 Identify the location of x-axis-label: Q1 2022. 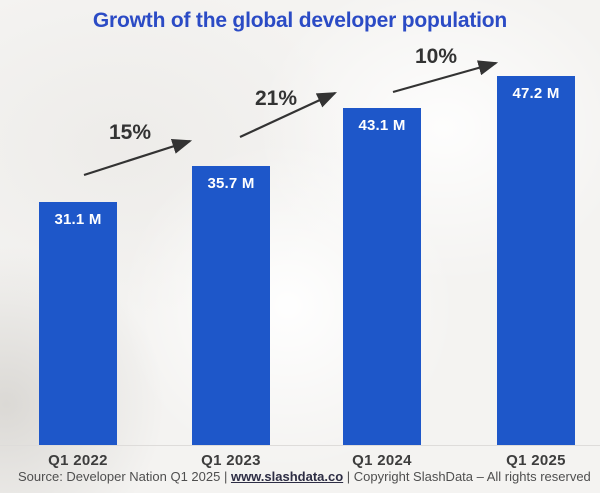
(78, 460).